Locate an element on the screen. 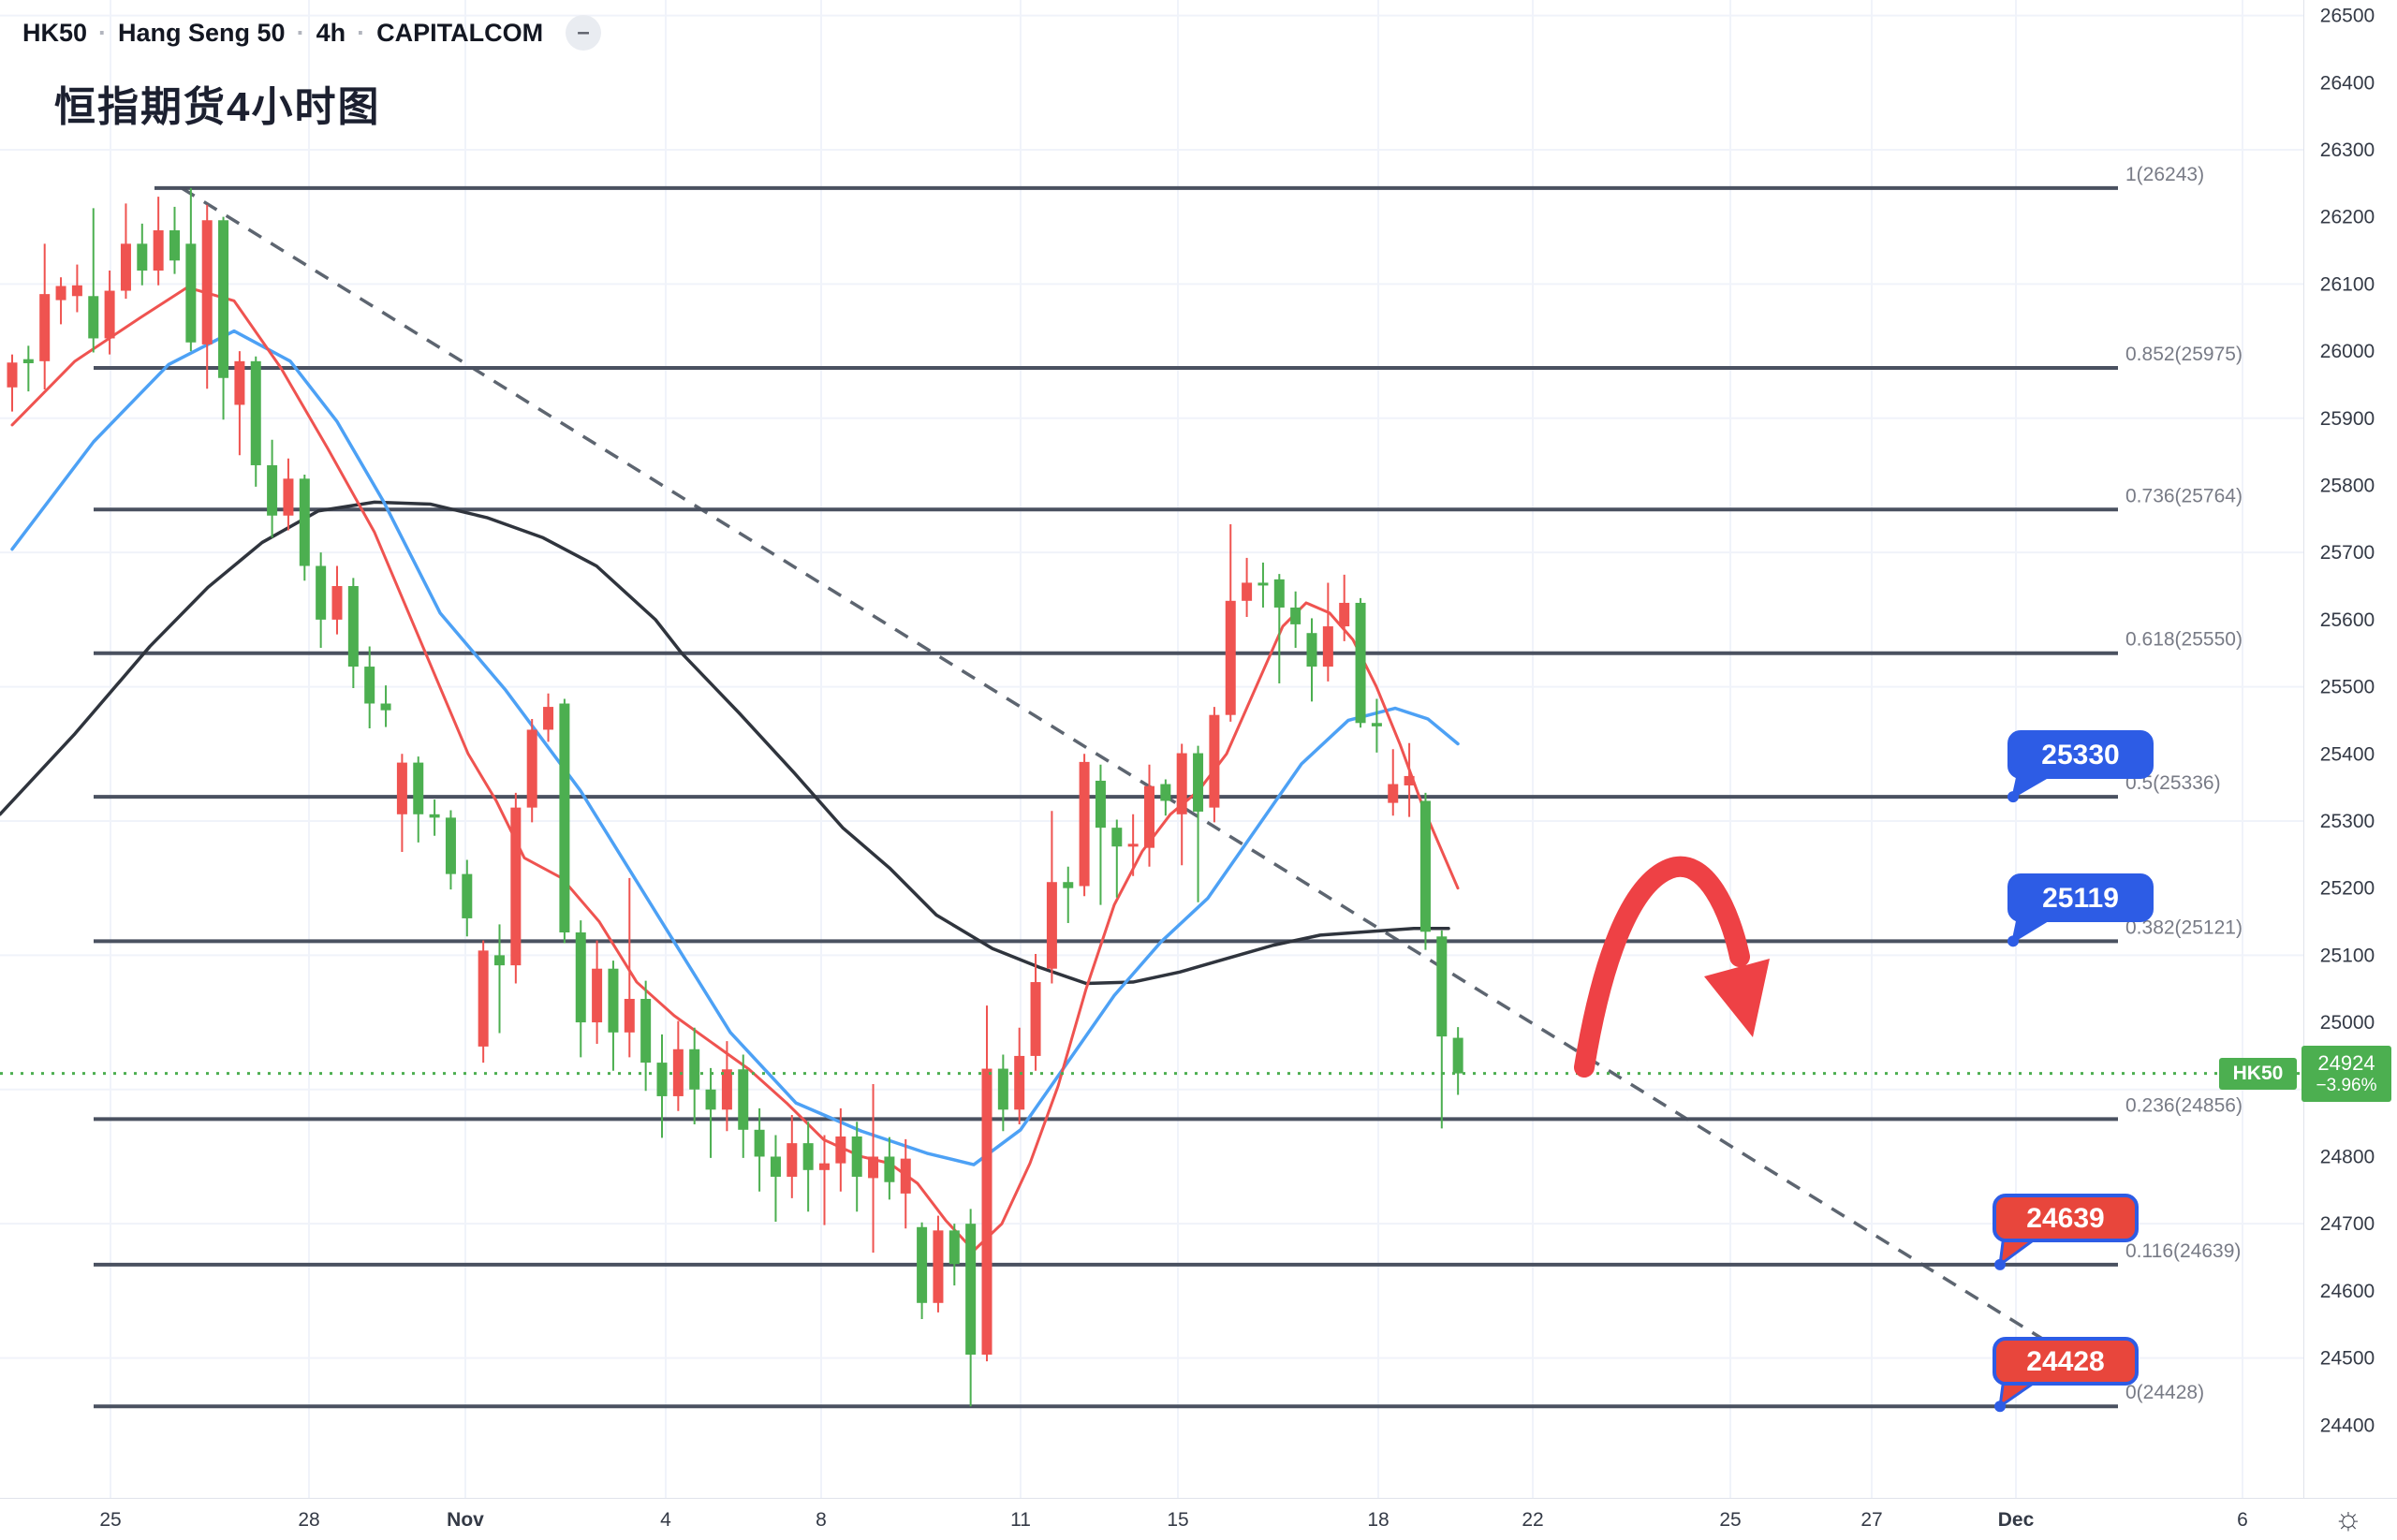 The image size is (2397, 1540). price-line-symbol-tag: HK50 is located at coordinates (2258, 1074).